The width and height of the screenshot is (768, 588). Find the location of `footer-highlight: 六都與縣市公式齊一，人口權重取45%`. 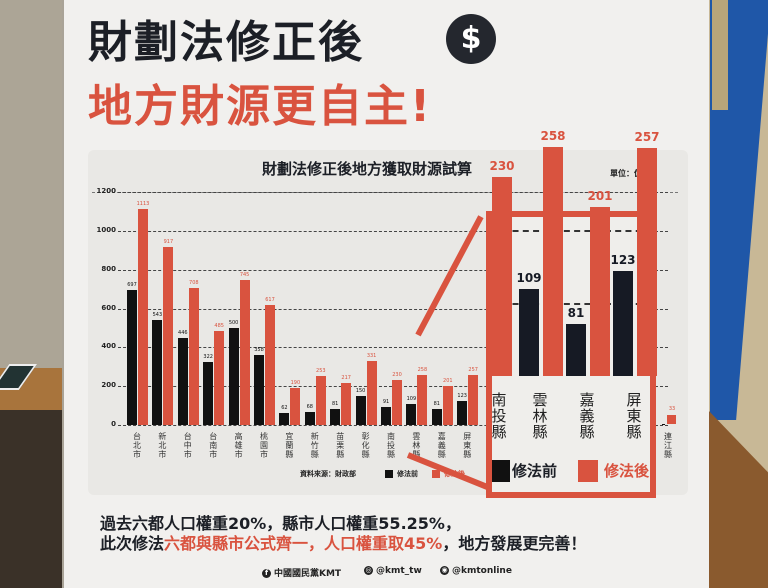

footer-highlight: 六都與縣市公式齊一，人口權重取45% is located at coordinates (303, 543).